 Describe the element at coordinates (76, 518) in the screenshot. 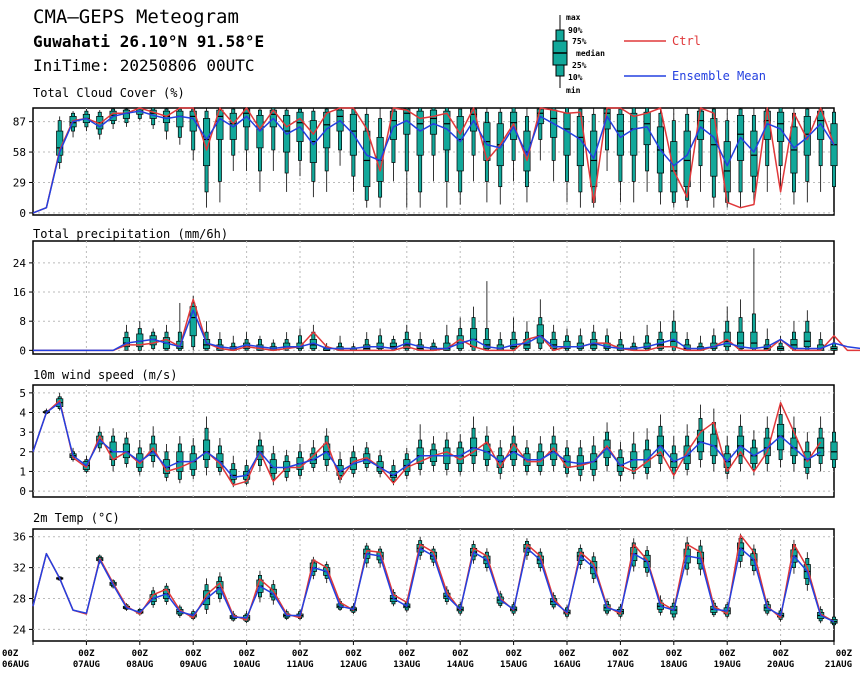

I see `panel-title: 2m Temp (°C)` at that location.